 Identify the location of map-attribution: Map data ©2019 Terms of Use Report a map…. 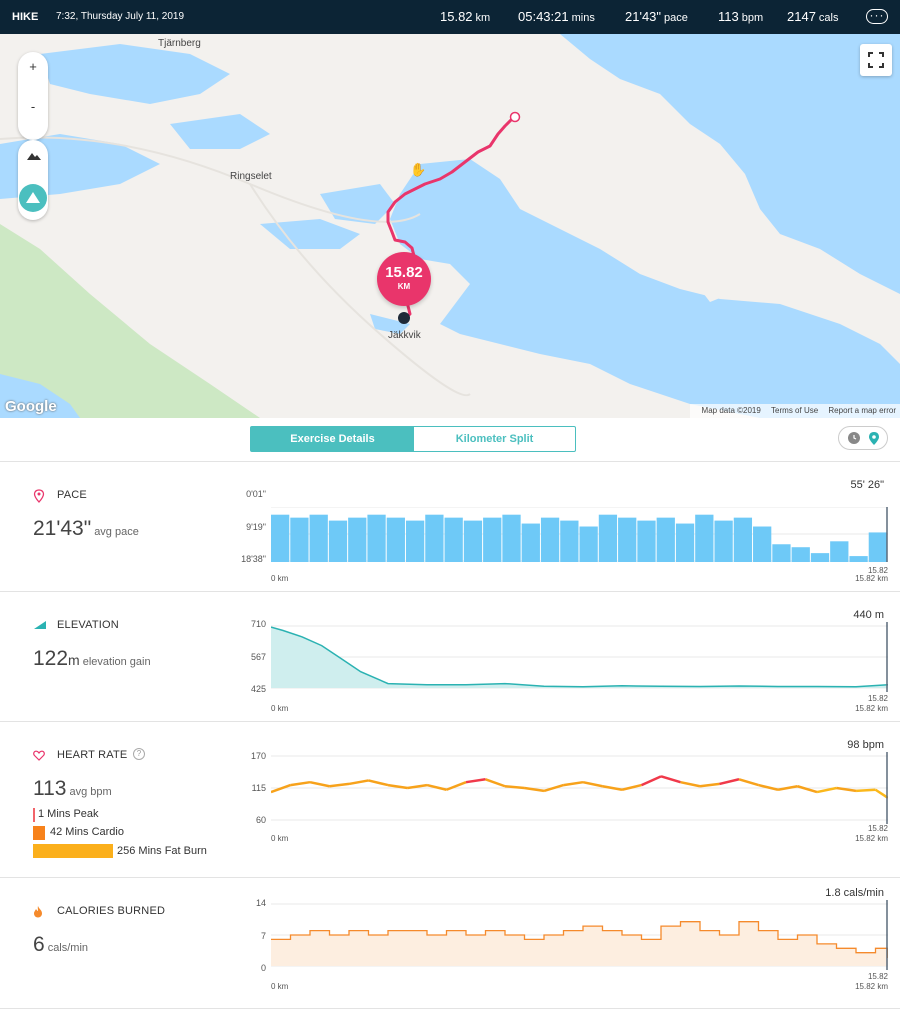
(794, 411).